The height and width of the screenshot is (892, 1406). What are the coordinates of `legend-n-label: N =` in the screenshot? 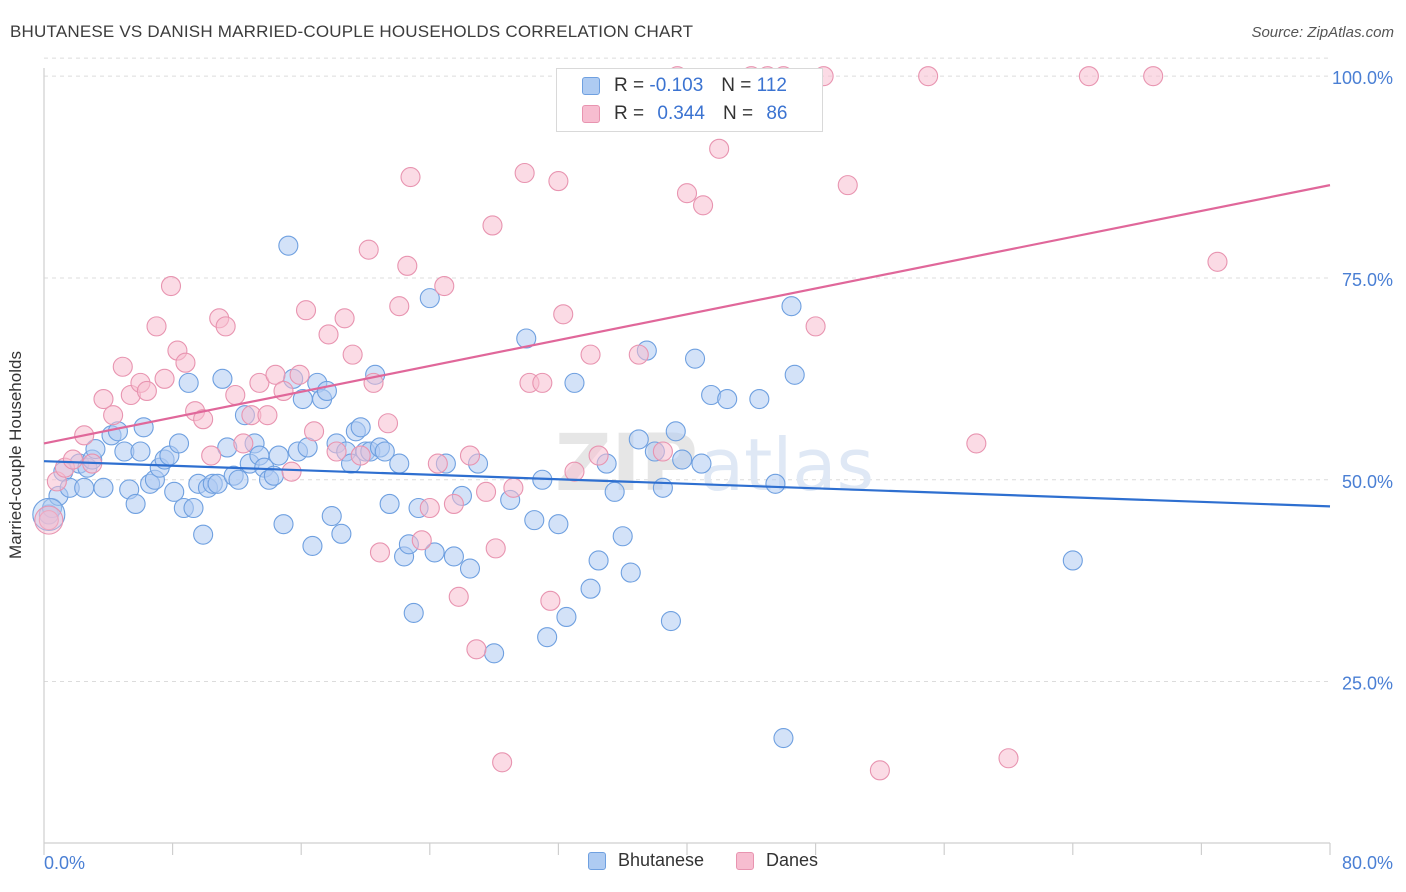 It's located at (738, 113).